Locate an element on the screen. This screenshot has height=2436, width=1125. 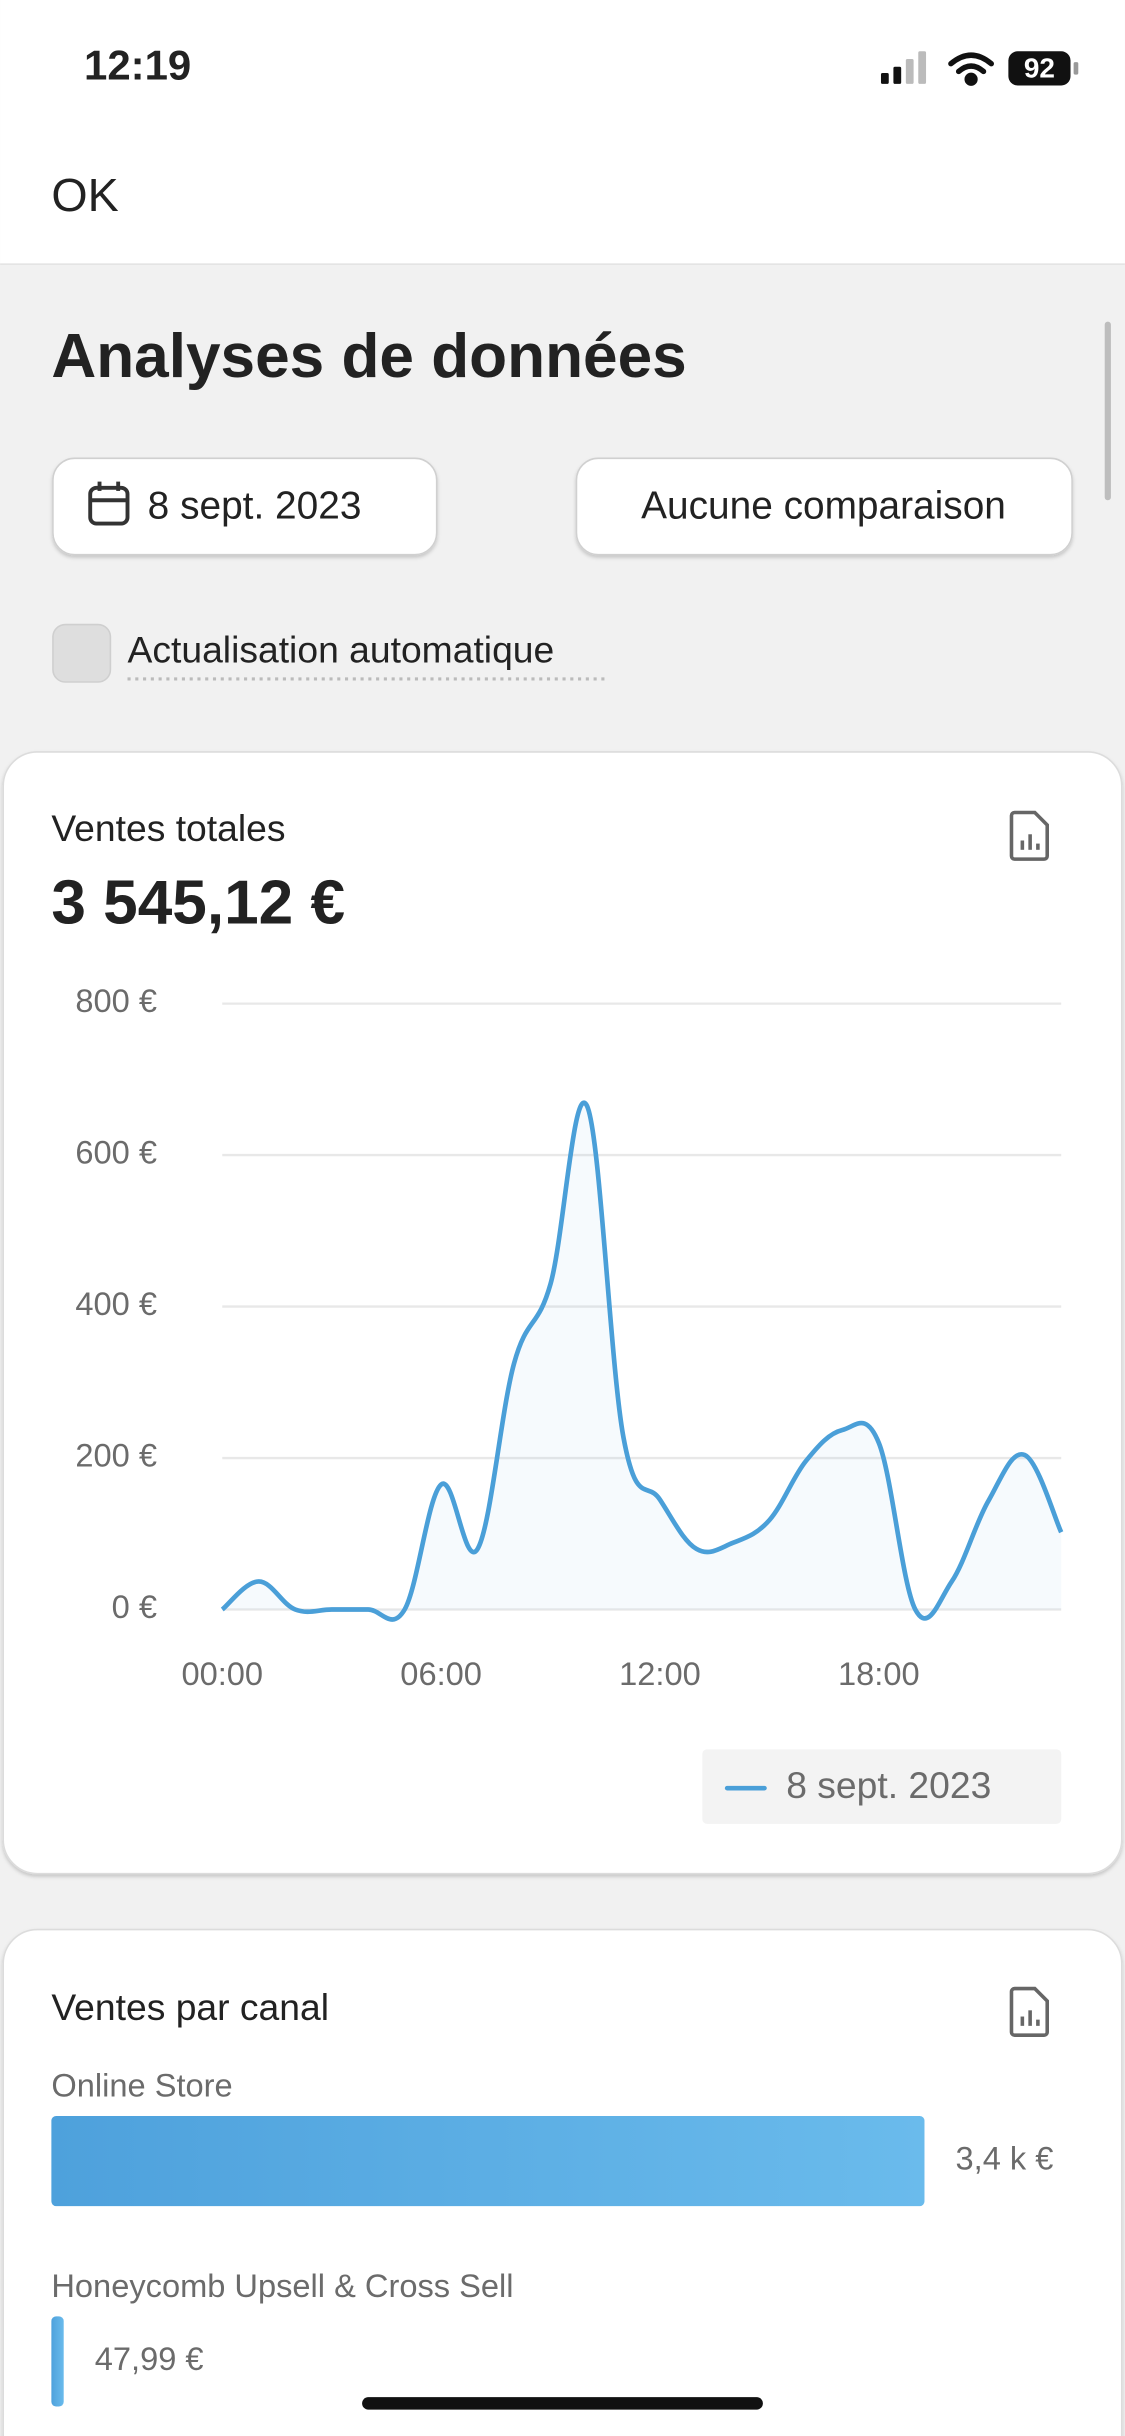
signal-icon is located at coordinates (903, 67).